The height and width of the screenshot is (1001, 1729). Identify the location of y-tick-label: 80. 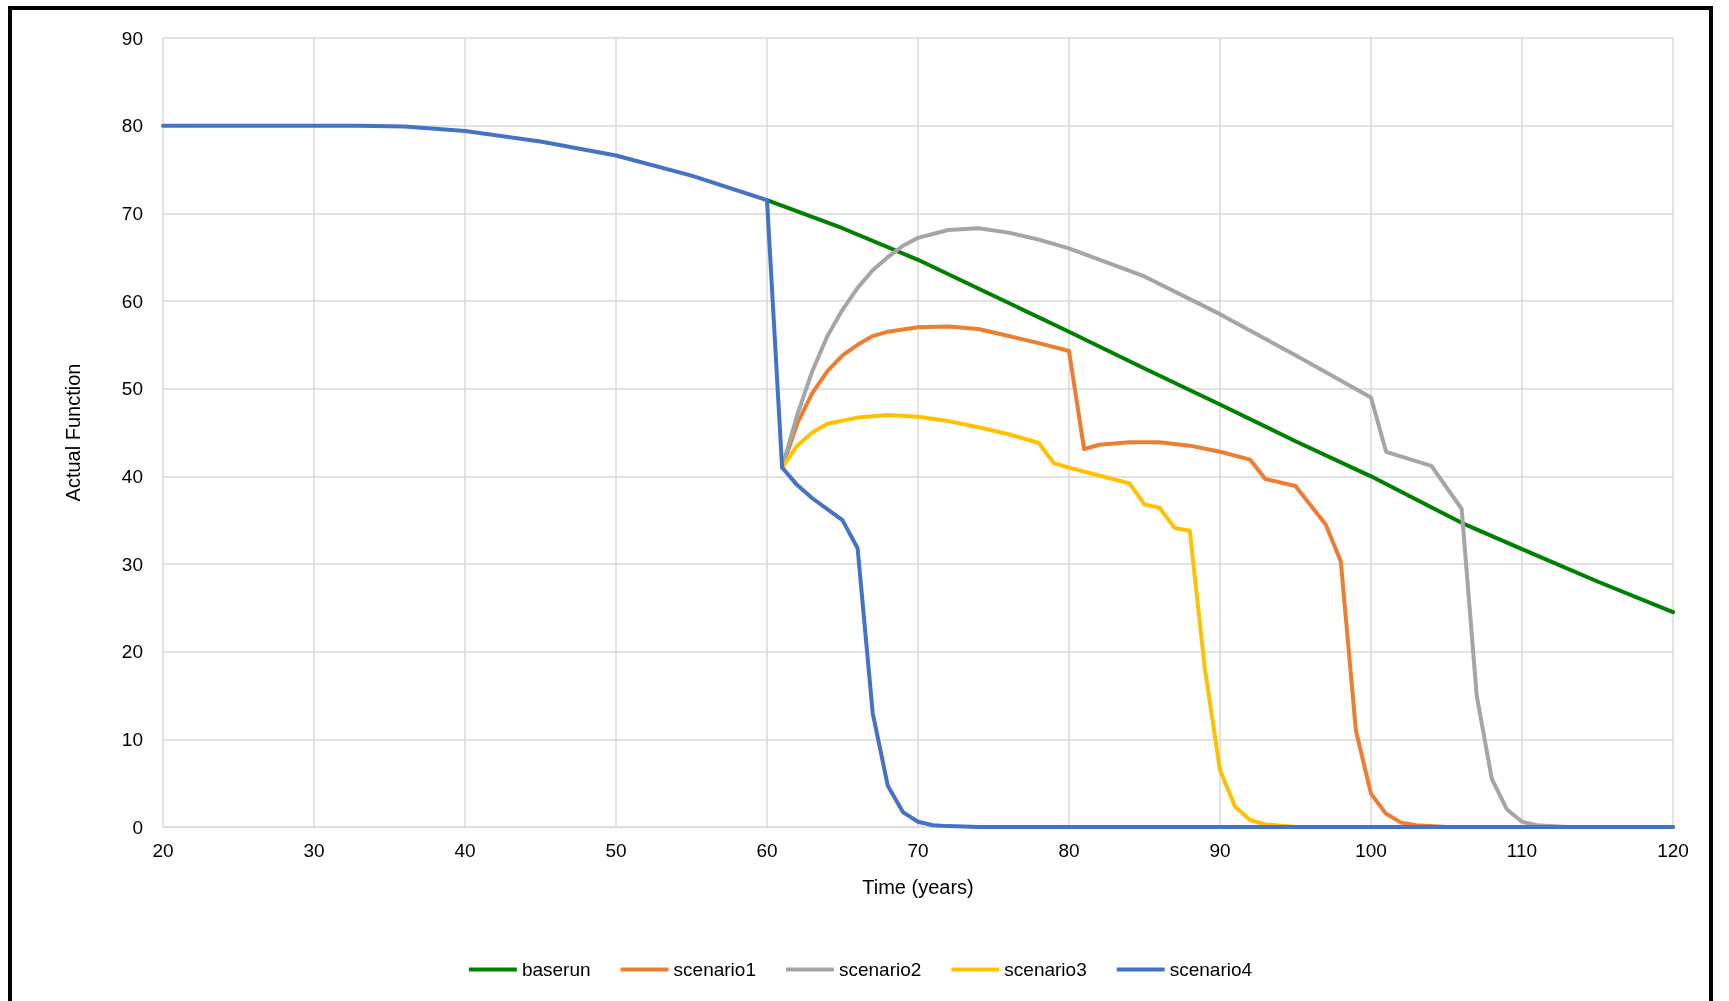
(132, 126).